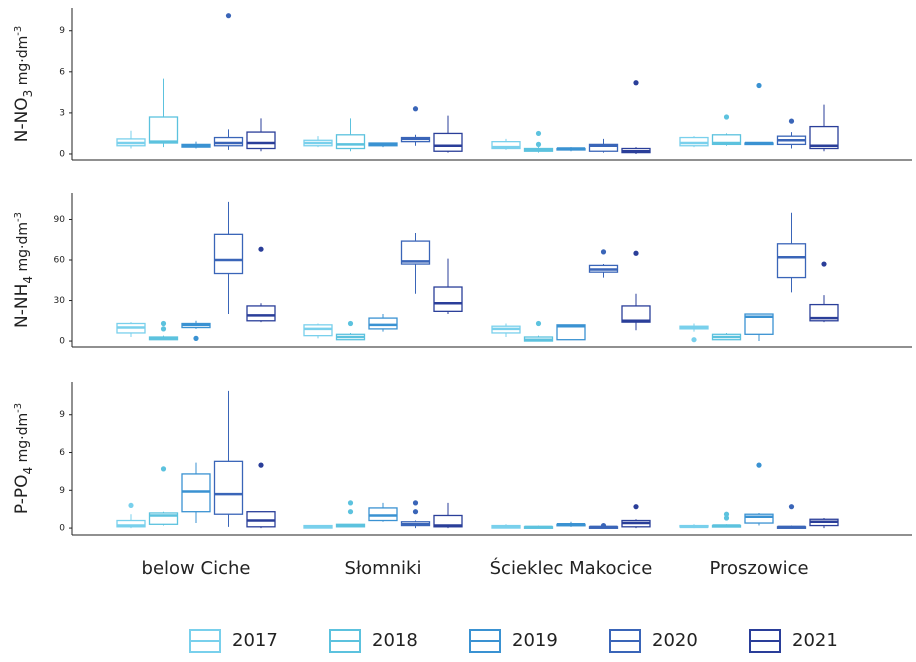  What do you see at coordinates (196, 568) in the screenshot?
I see `x-tick-label: below Ciche` at bounding box center [196, 568].